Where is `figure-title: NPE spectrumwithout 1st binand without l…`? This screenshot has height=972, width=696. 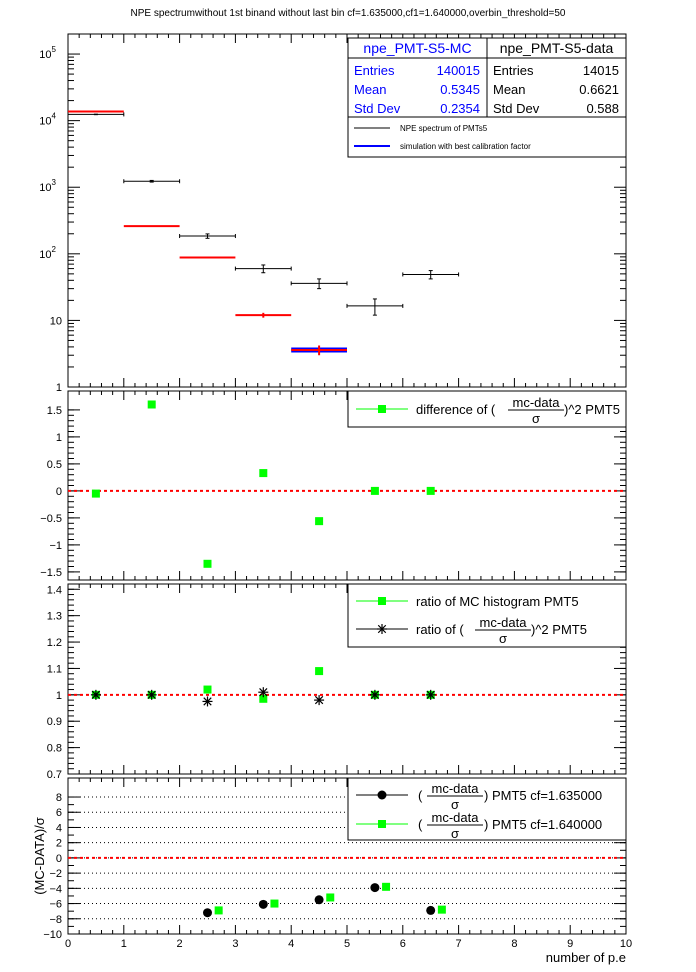 figure-title: NPE spectrumwithout 1st binand without l… is located at coordinates (347, 13).